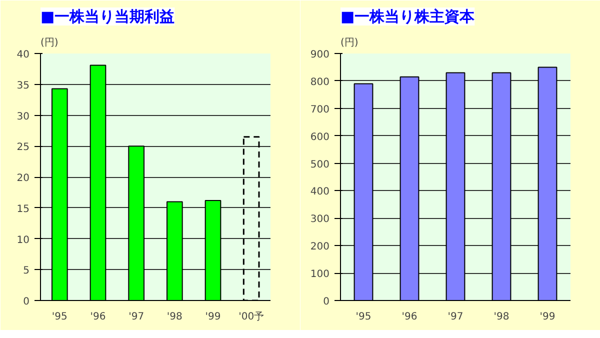 The width and height of the screenshot is (600, 338). Describe the element at coordinates (320, 274) in the screenshot. I see `y-tick-label: 100` at that location.